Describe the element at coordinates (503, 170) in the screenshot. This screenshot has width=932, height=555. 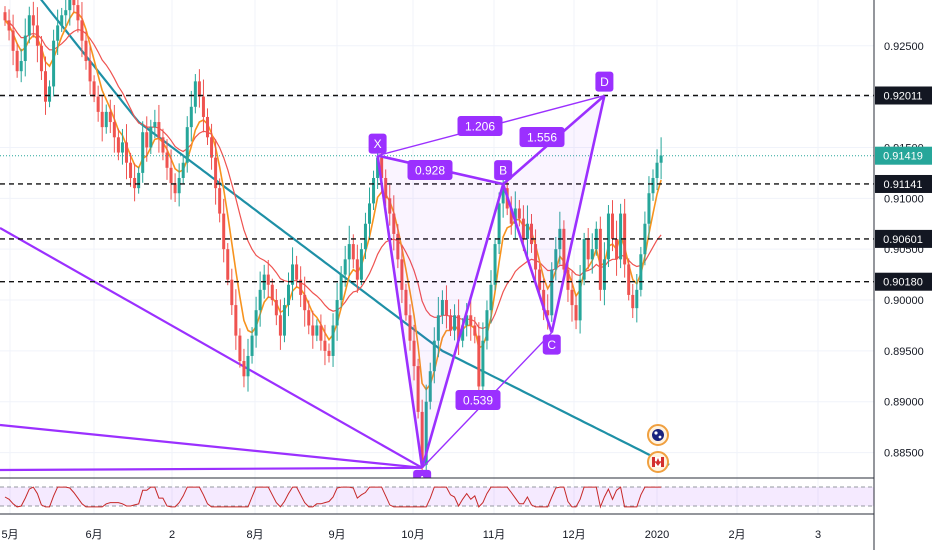
I see `point-label-b: B` at that location.